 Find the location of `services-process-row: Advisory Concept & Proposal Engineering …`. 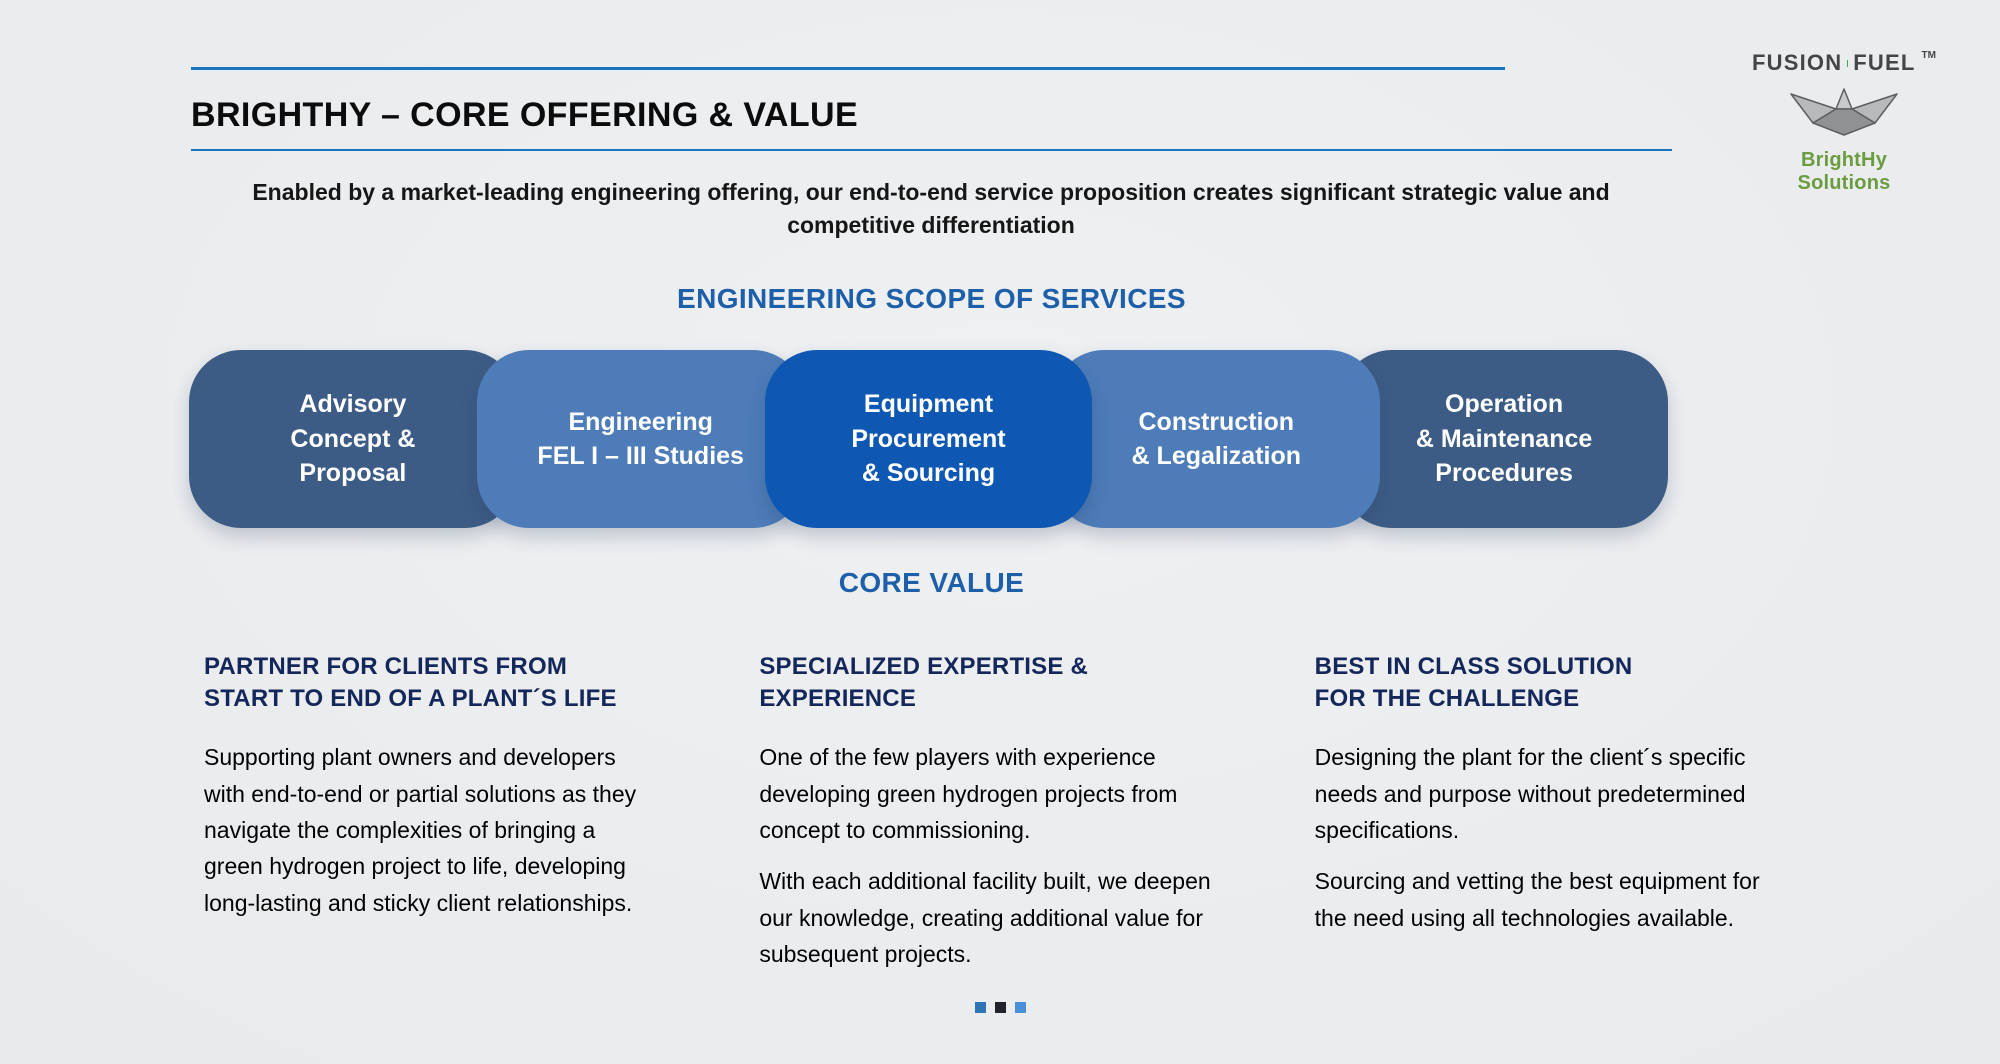

services-process-row: Advisory Concept & Proposal Engineering … is located at coordinates (928, 439).